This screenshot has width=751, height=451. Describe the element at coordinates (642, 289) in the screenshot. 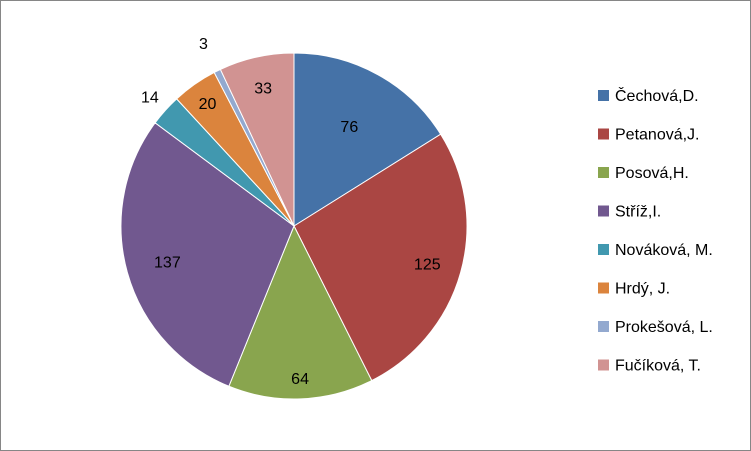

I see `legend-label-6: Hrdý, J.` at that location.